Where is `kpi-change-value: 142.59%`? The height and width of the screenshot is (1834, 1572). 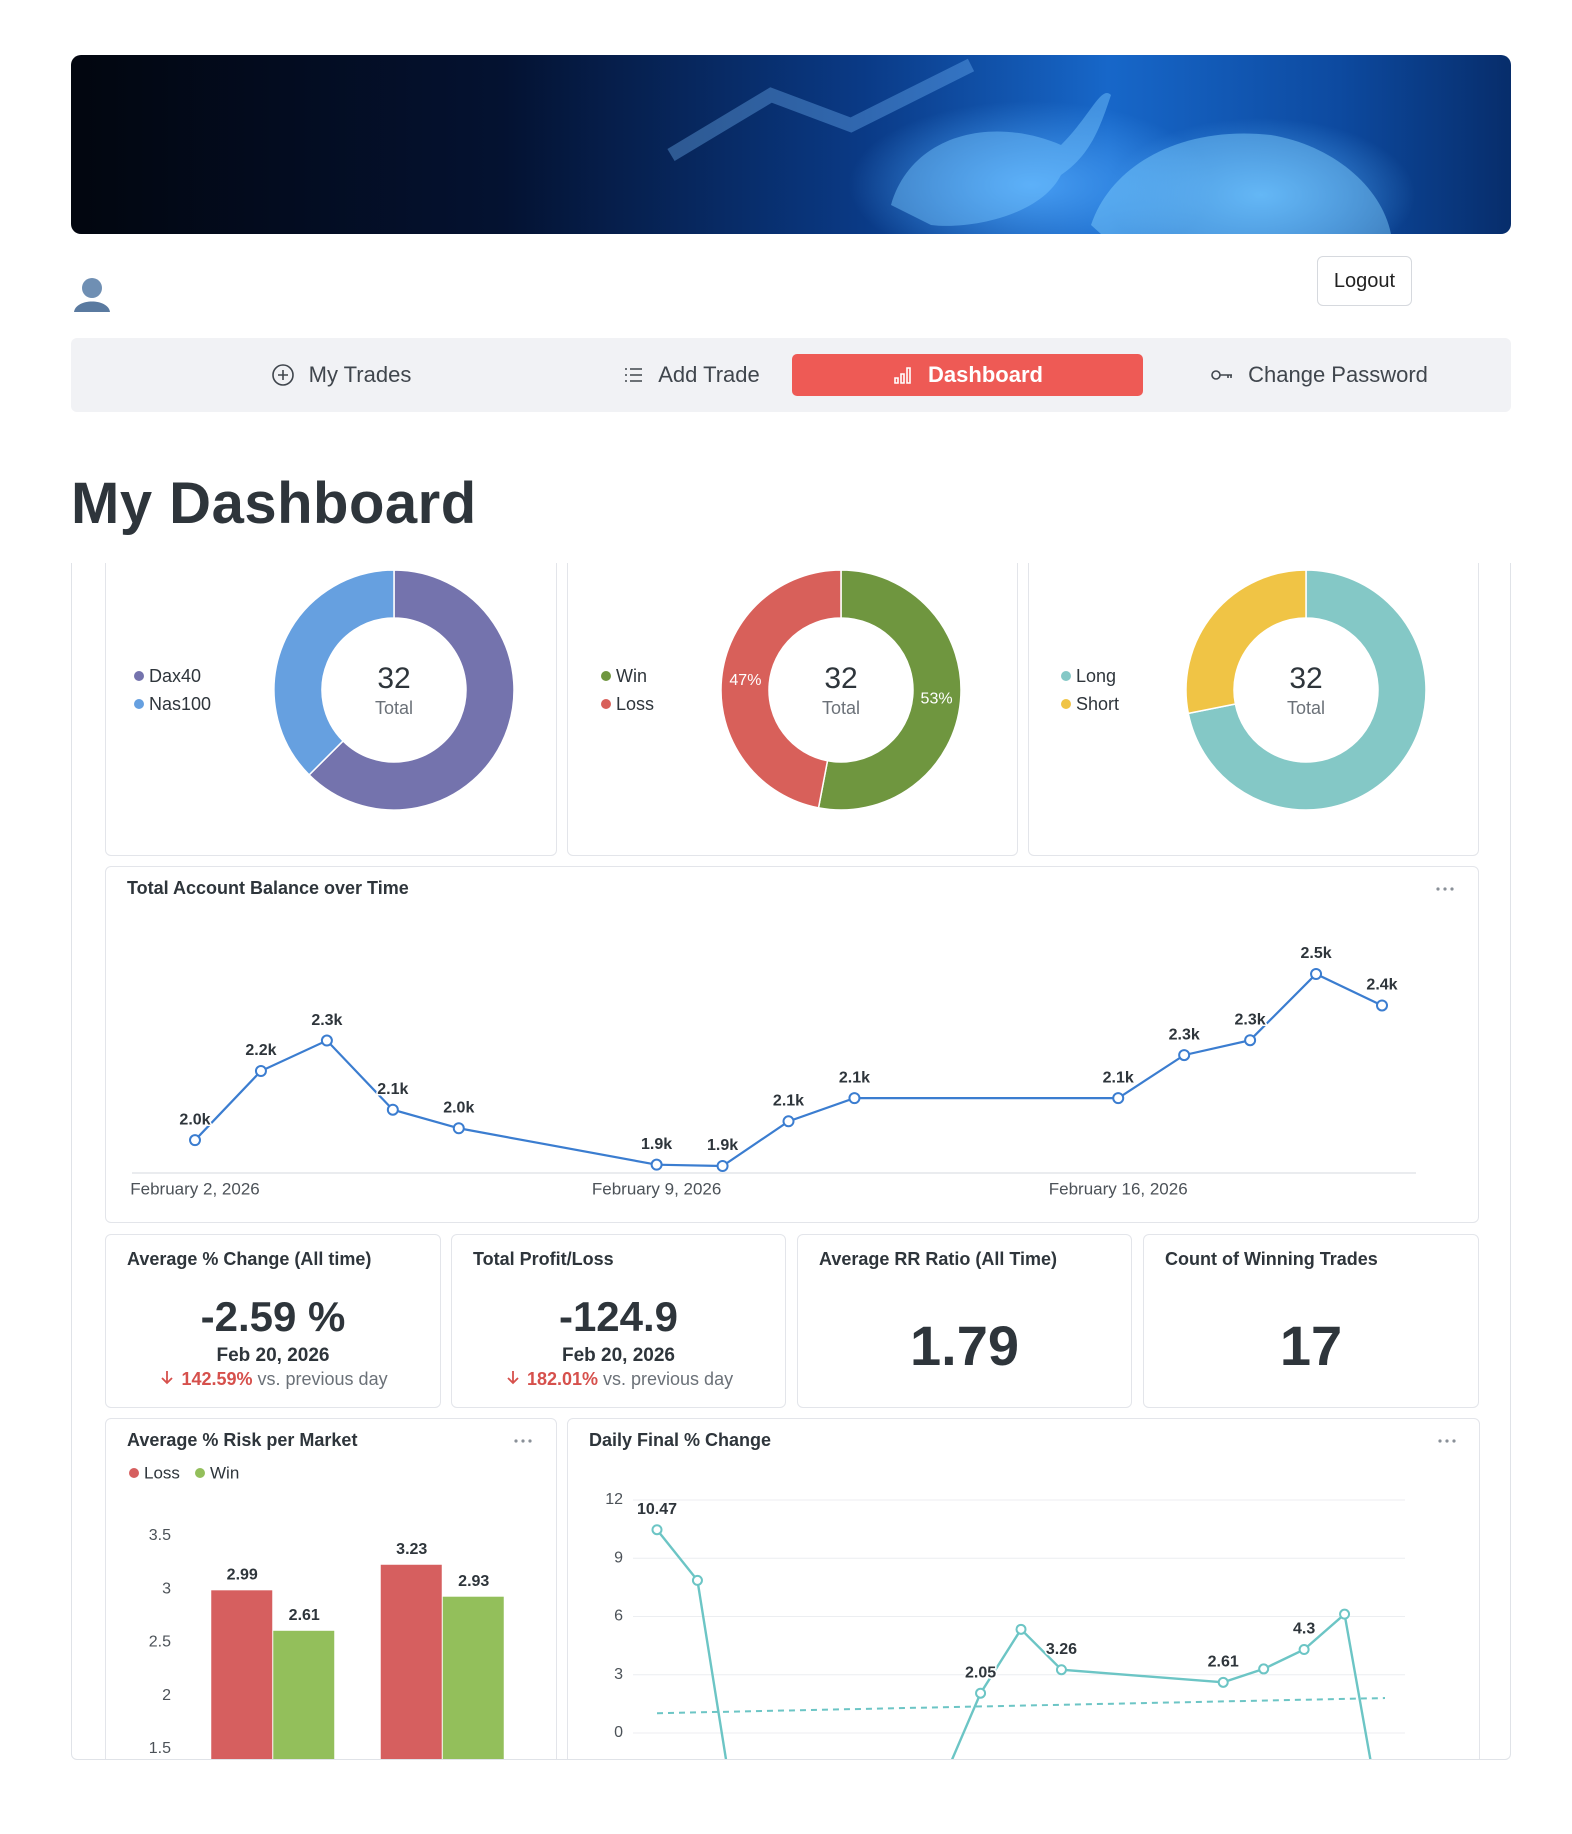
kpi-change-value: 142.59% is located at coordinates (217, 1379).